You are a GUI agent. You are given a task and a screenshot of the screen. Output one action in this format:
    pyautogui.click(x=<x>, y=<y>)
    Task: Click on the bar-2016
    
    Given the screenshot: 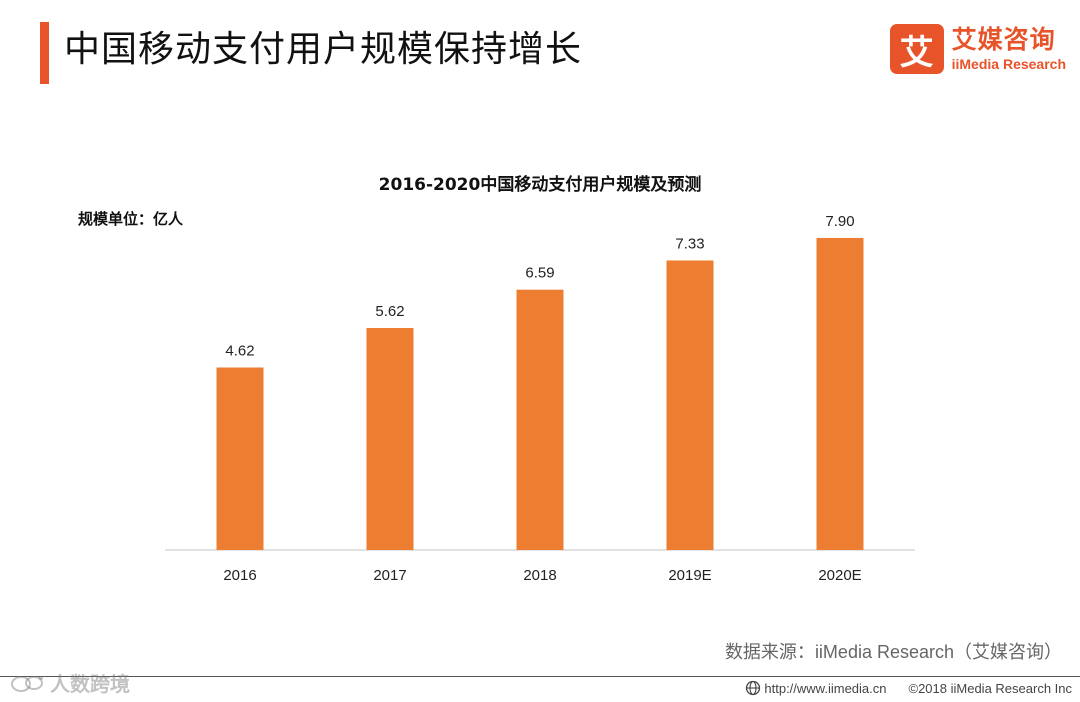 What is the action you would take?
    pyautogui.click(x=240, y=458)
    